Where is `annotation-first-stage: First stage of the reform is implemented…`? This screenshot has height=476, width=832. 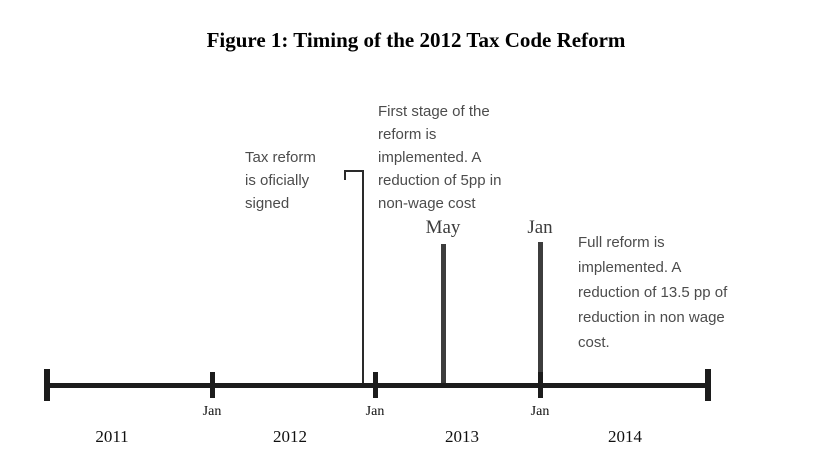
annotation-first-stage: First stage of the reform is implemented… is located at coordinates (455, 157).